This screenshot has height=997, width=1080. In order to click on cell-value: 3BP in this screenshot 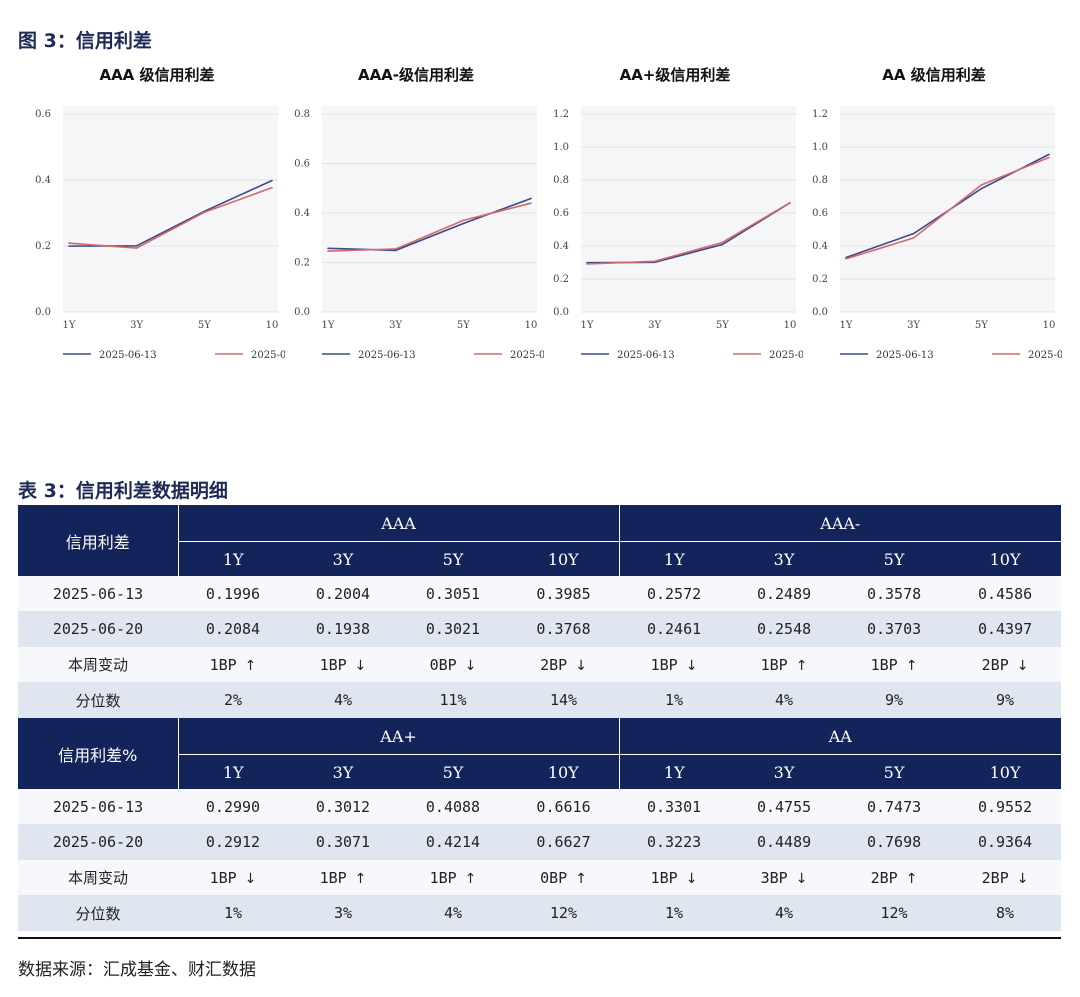, I will do `click(774, 877)`.